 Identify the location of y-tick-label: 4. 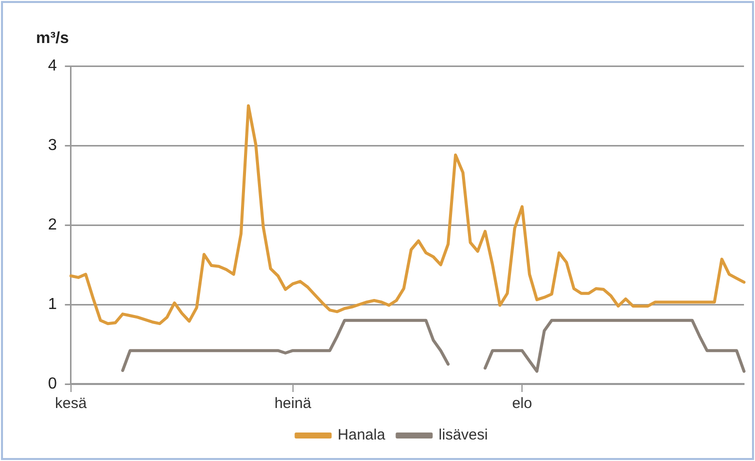
(52, 65).